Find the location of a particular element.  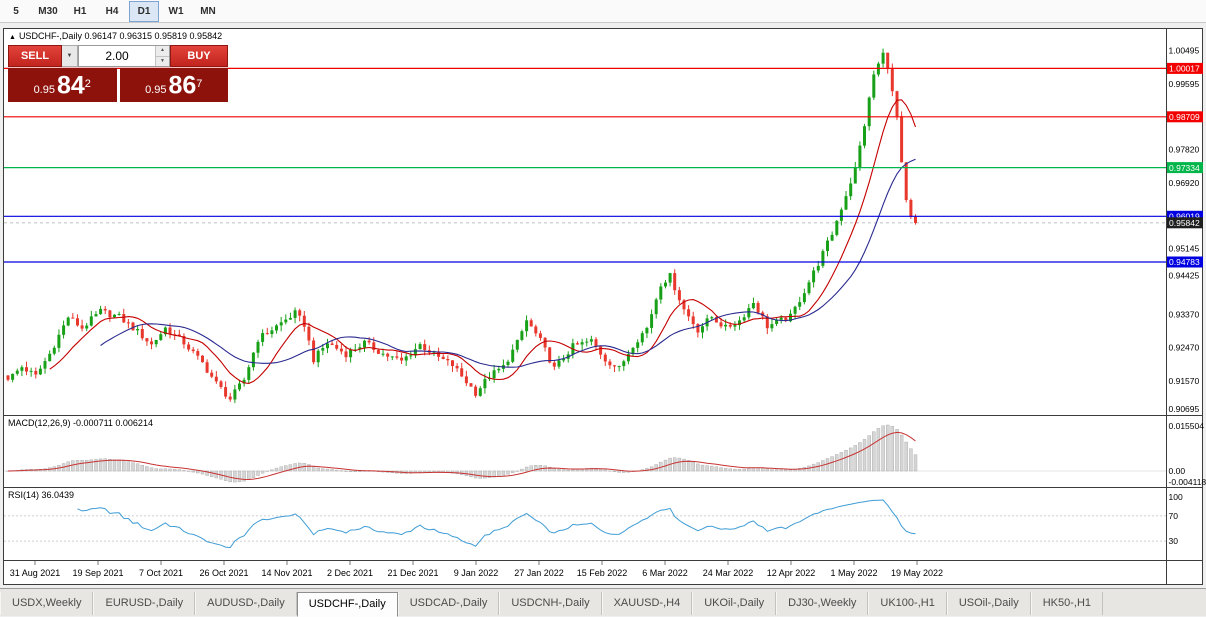

stepper-up-icon: ▲ is located at coordinates (162, 51).